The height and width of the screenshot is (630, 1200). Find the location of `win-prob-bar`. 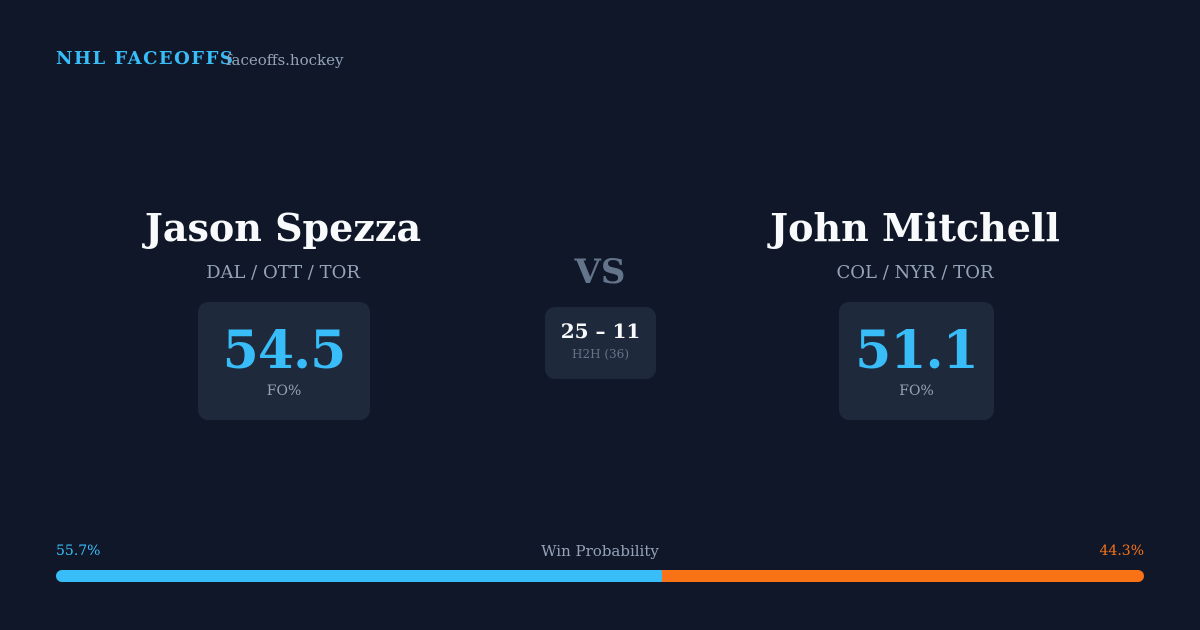

win-prob-bar is located at coordinates (600, 576).